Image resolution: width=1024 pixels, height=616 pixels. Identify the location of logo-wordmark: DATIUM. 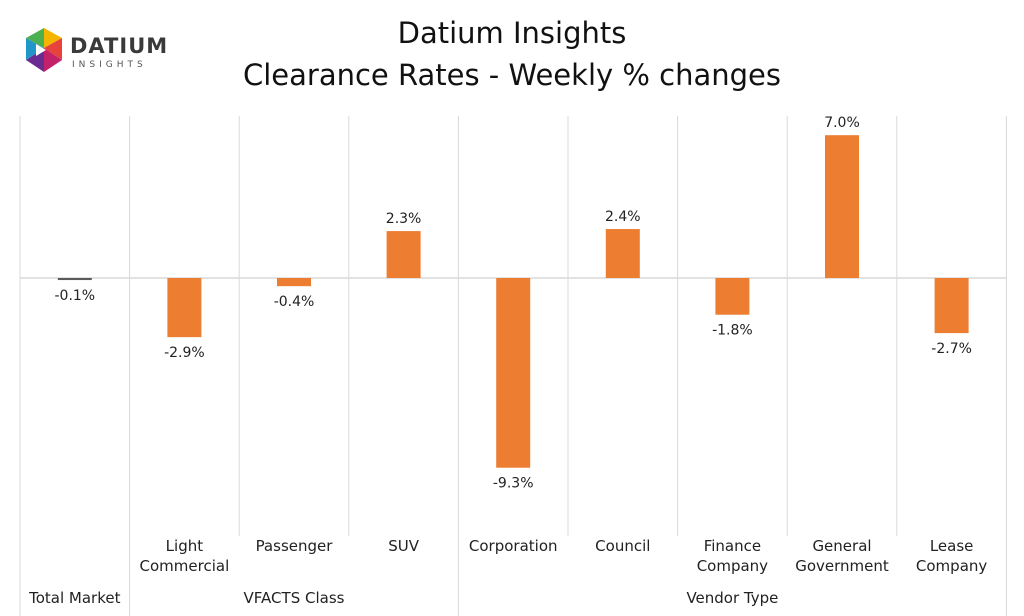
(119, 46).